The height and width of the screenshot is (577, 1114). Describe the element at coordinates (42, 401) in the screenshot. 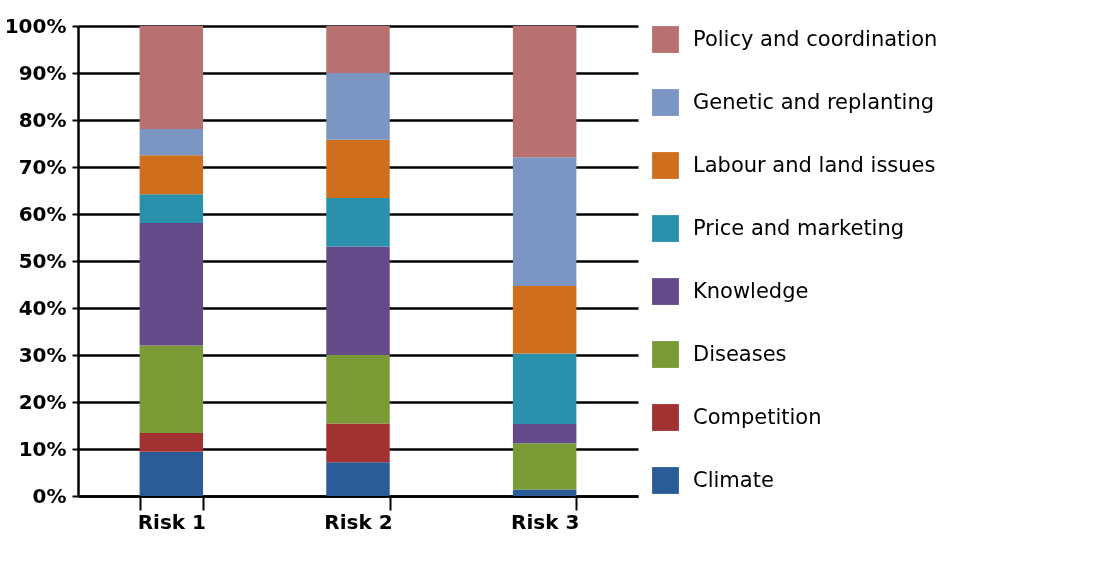

I see `y-tick-label: 20%` at that location.